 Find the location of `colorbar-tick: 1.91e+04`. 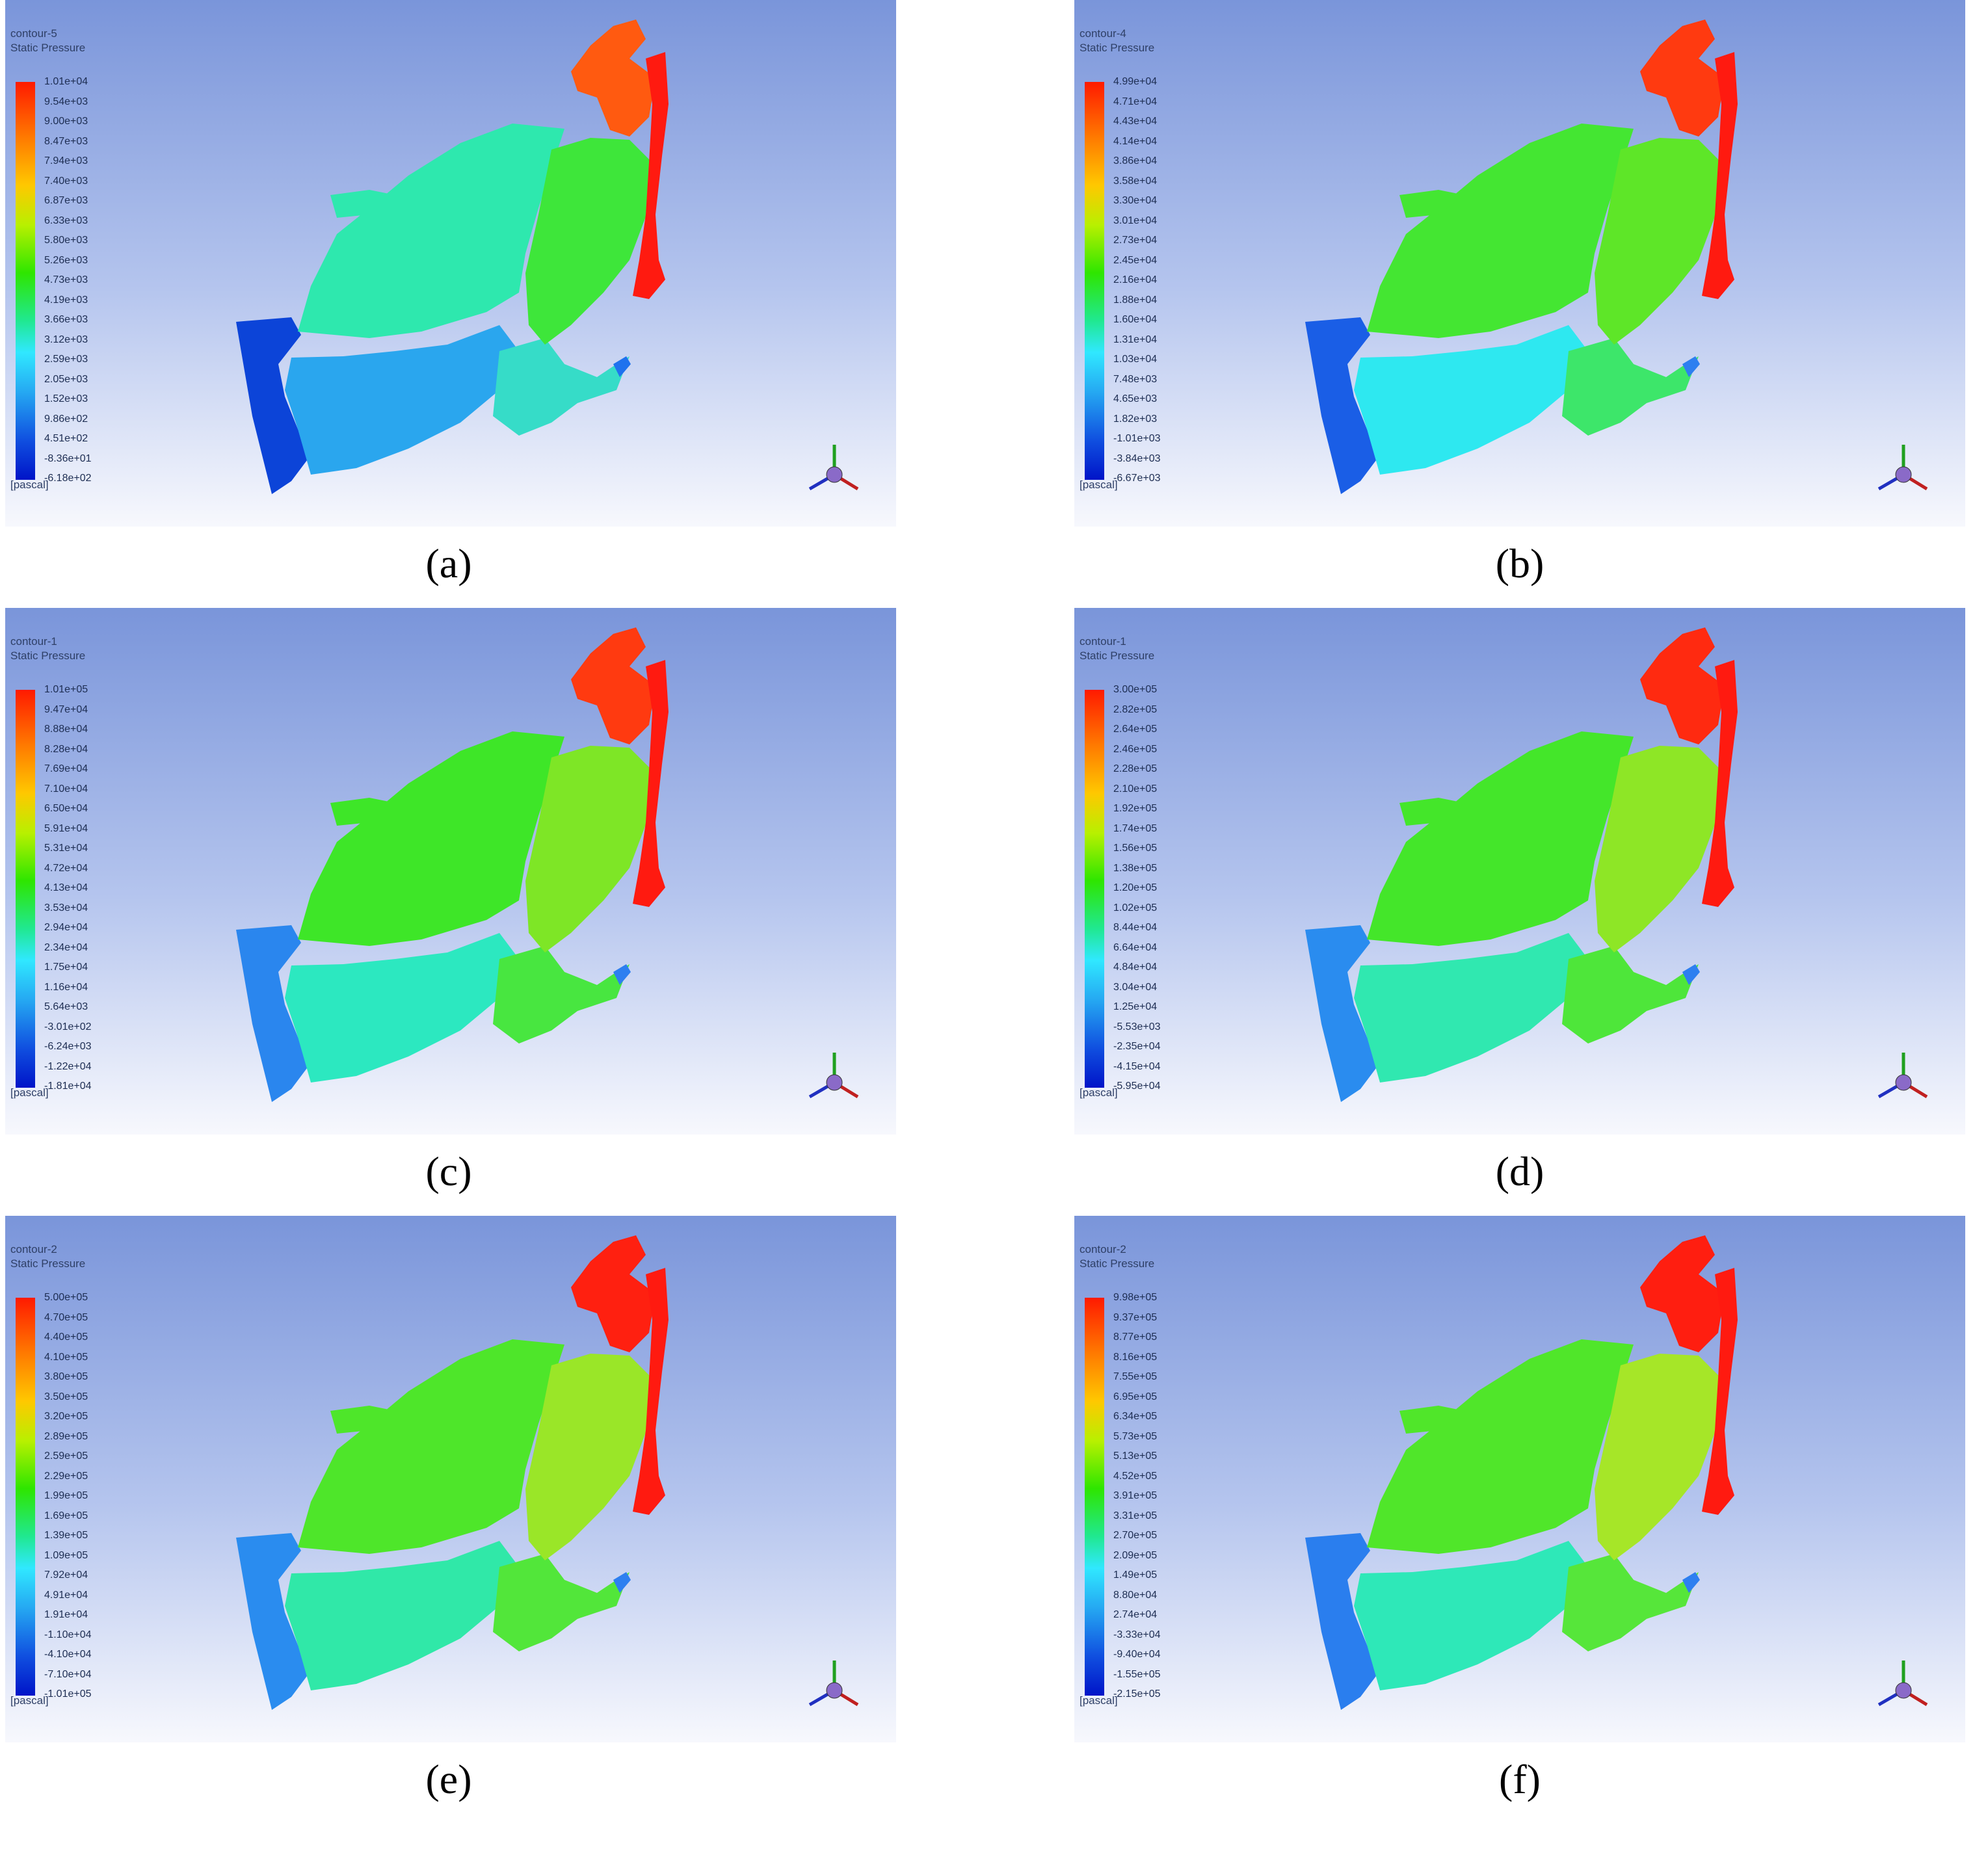

colorbar-tick: 1.91e+04 is located at coordinates (66, 1615).